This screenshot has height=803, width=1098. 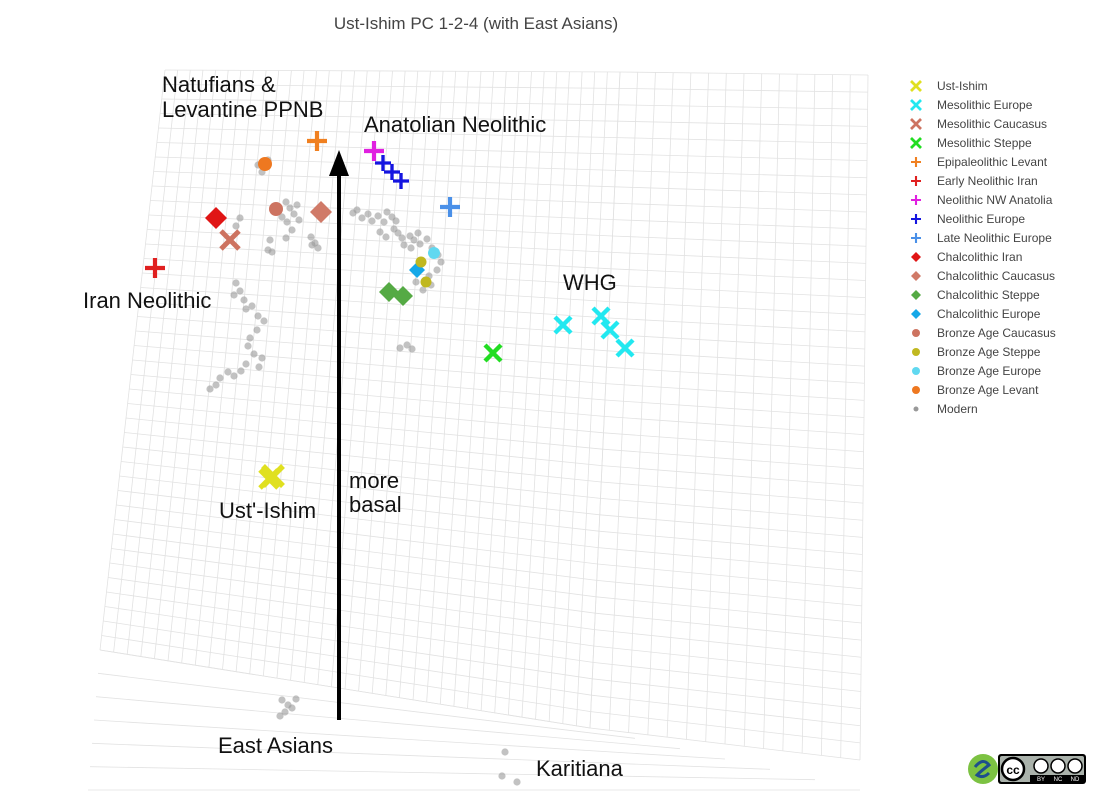 What do you see at coordinates (1075, 766) in the screenshot?
I see `nd-icon` at bounding box center [1075, 766].